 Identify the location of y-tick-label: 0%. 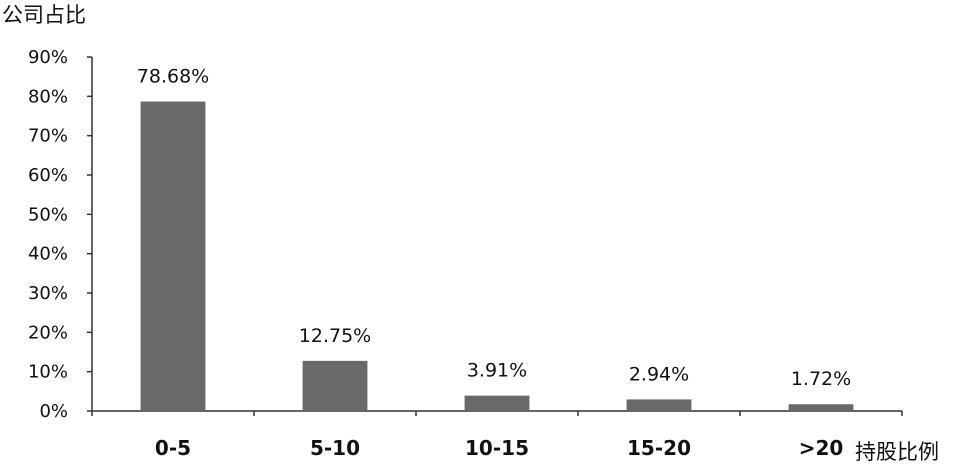
(53, 411).